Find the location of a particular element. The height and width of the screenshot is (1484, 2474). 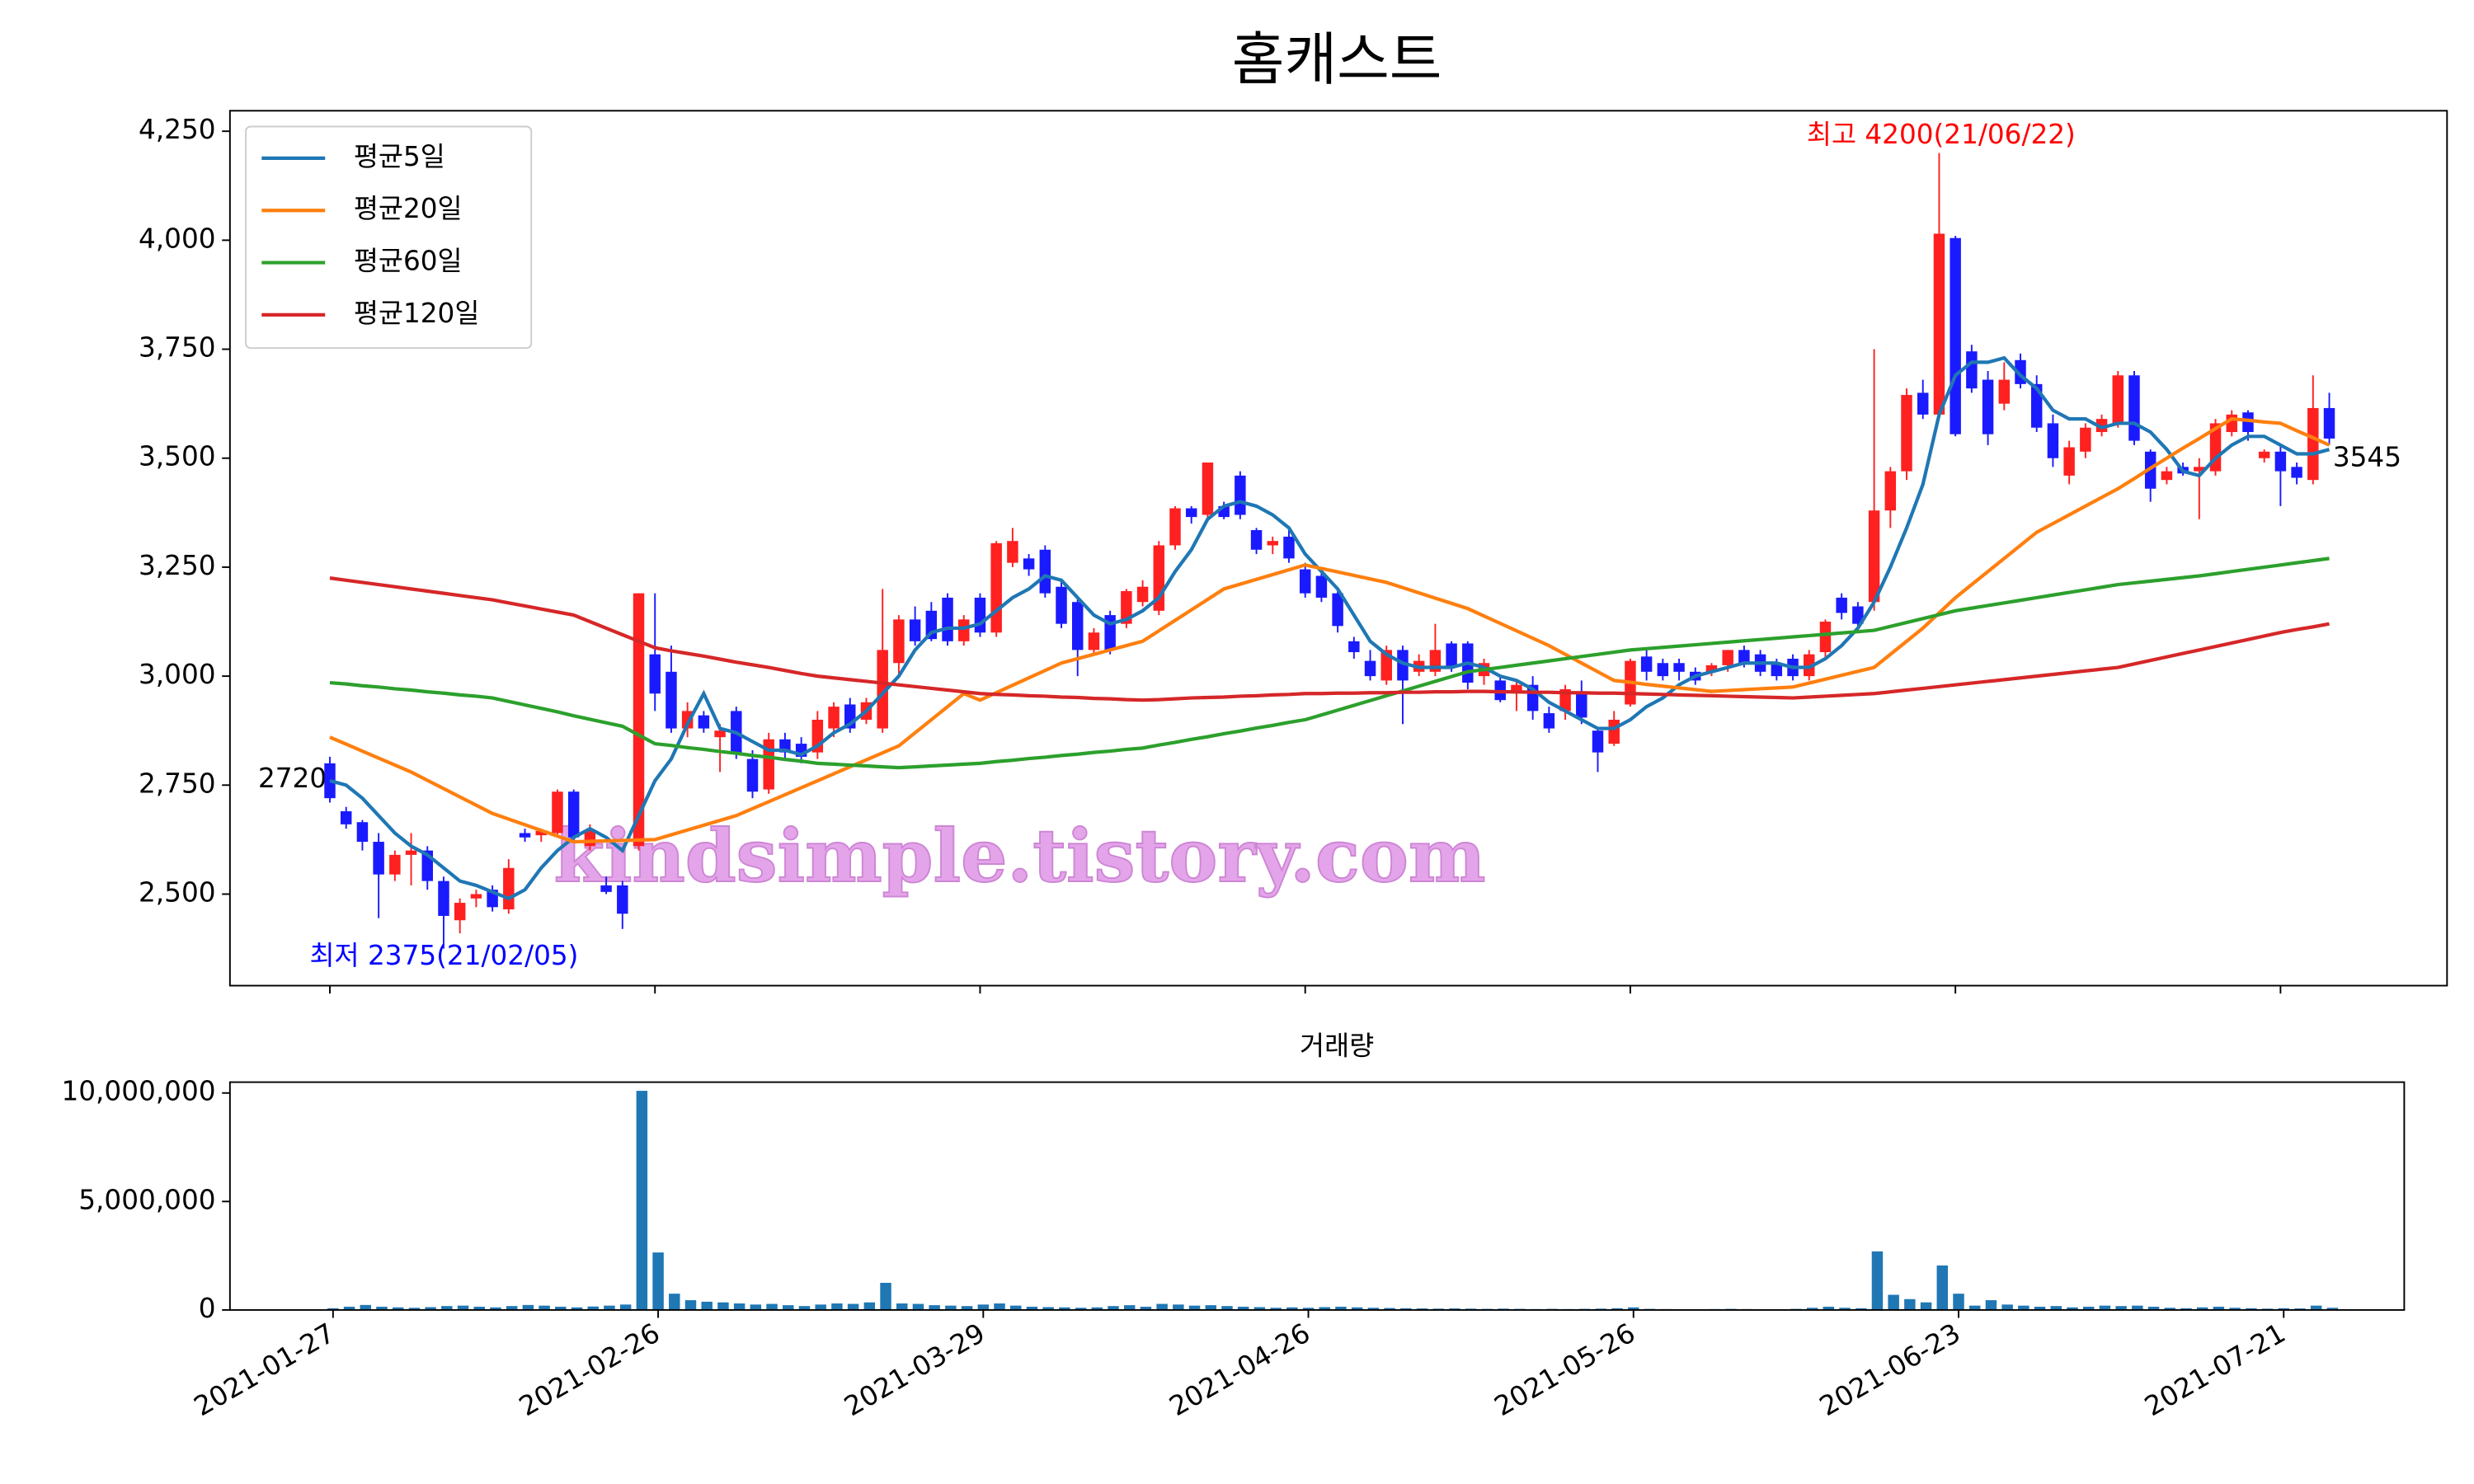

first-close-label: 2720 is located at coordinates (292, 778).